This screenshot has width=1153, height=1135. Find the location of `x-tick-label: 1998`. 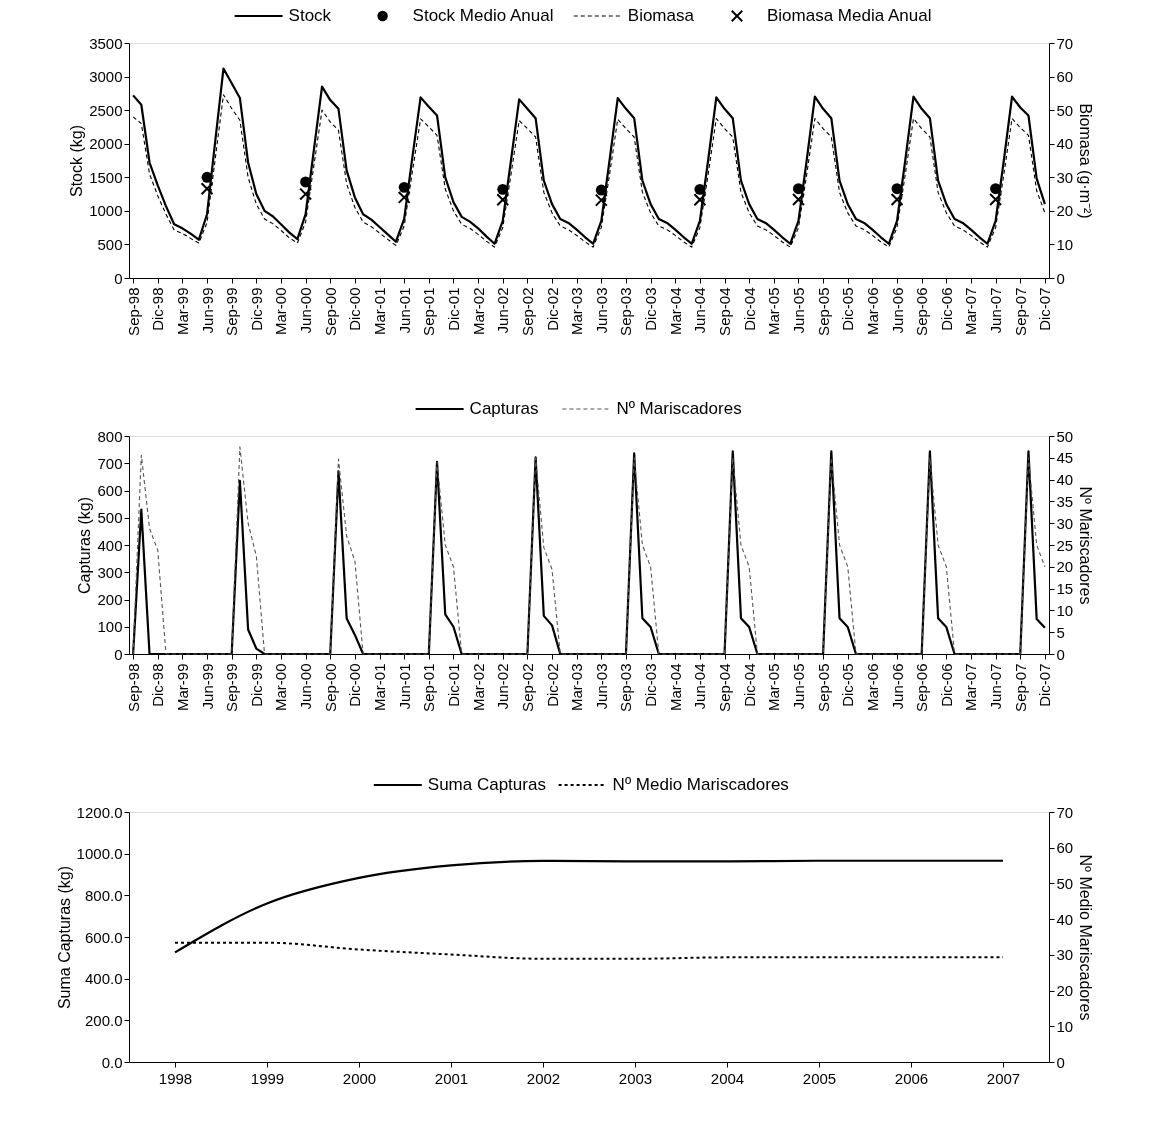

x-tick-label: 1998 is located at coordinates (175, 1078).